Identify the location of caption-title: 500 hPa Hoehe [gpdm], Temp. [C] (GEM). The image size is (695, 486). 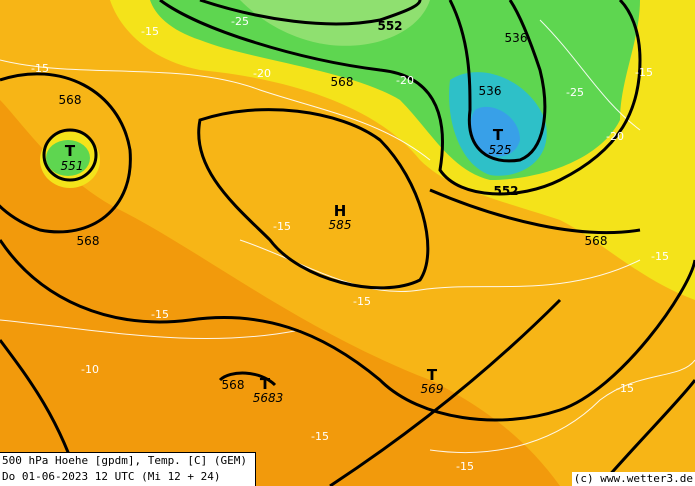
(125, 460).